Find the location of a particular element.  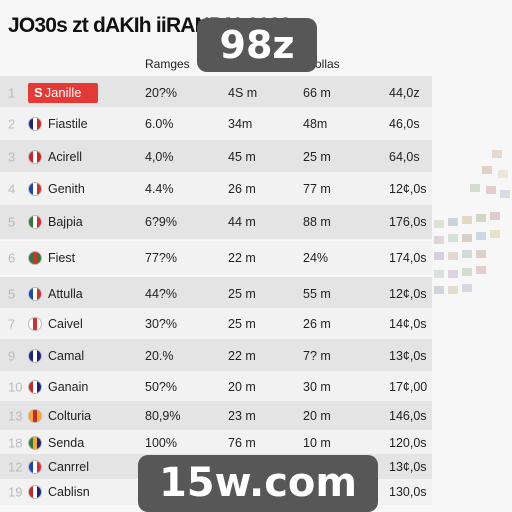

row-value-3: 26 m is located at coordinates (317, 324).